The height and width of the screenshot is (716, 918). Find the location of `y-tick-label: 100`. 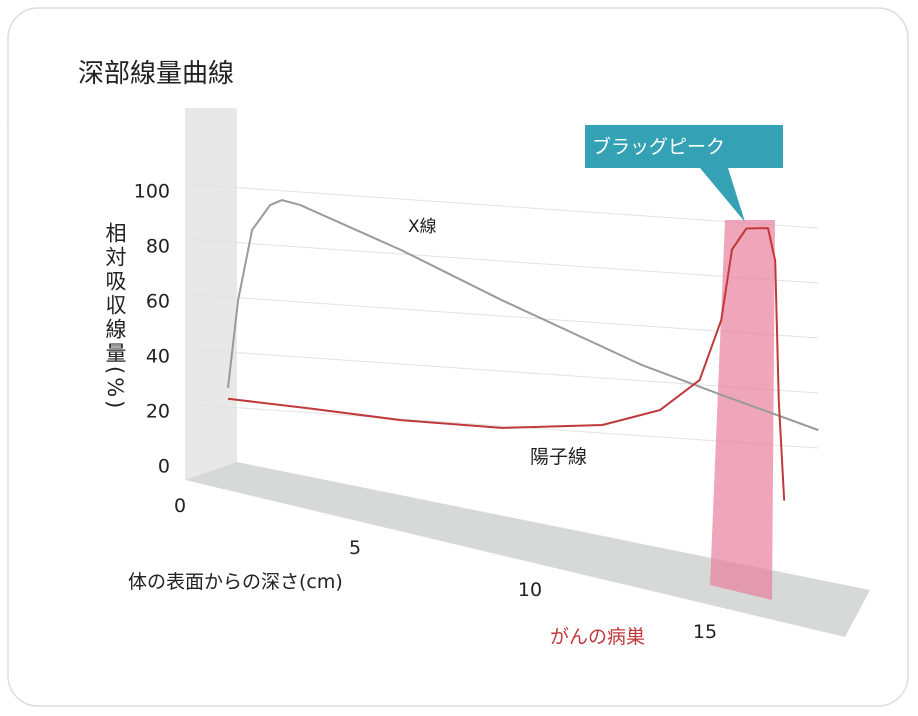

y-tick-label: 100 is located at coordinates (152, 191).